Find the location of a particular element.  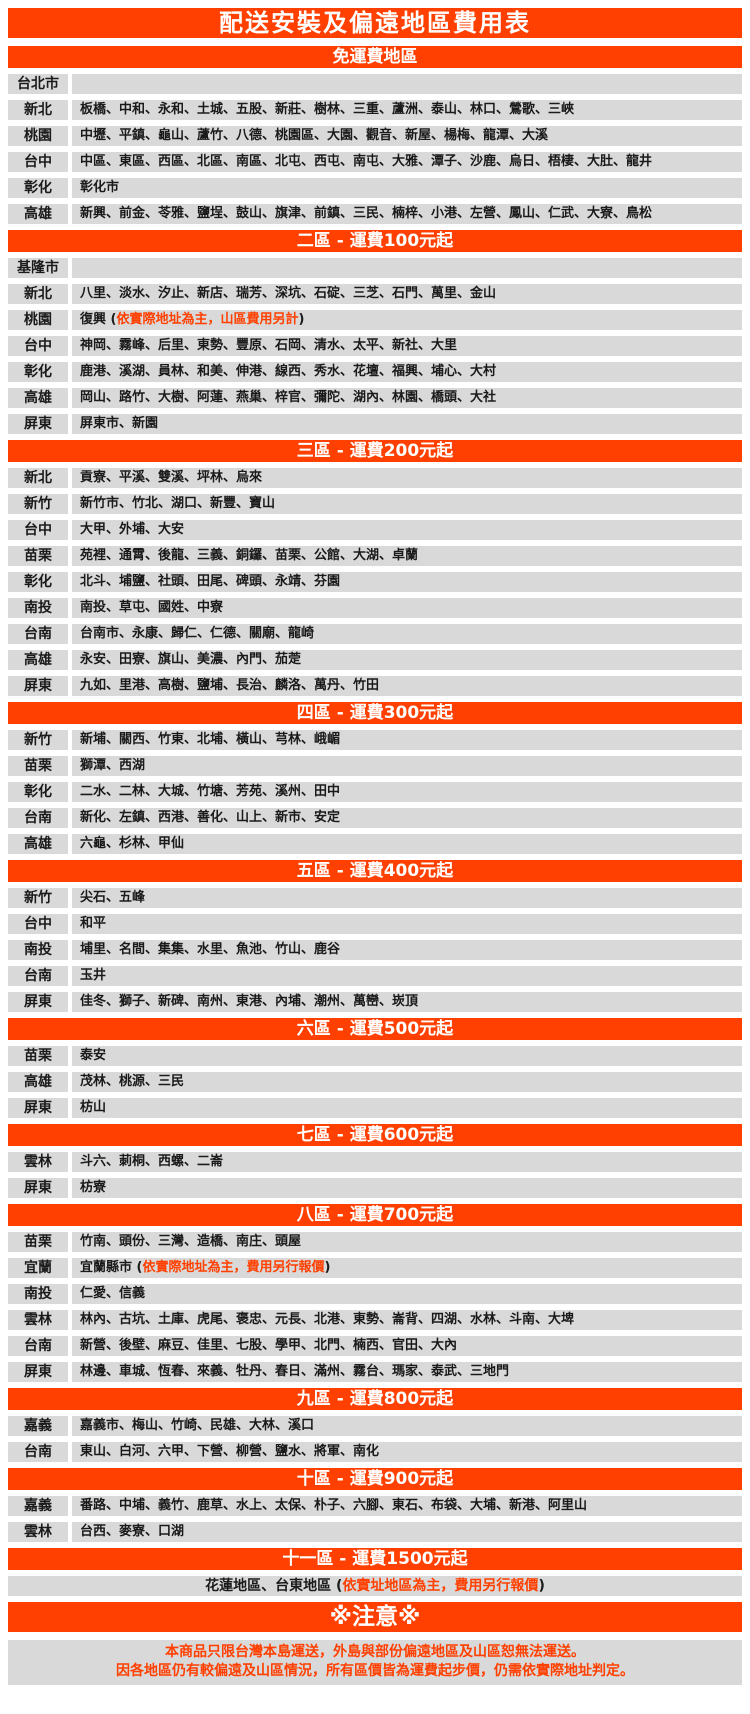

region-row: 雲林 台西、麥寮、口湖 is located at coordinates (375, 1532).